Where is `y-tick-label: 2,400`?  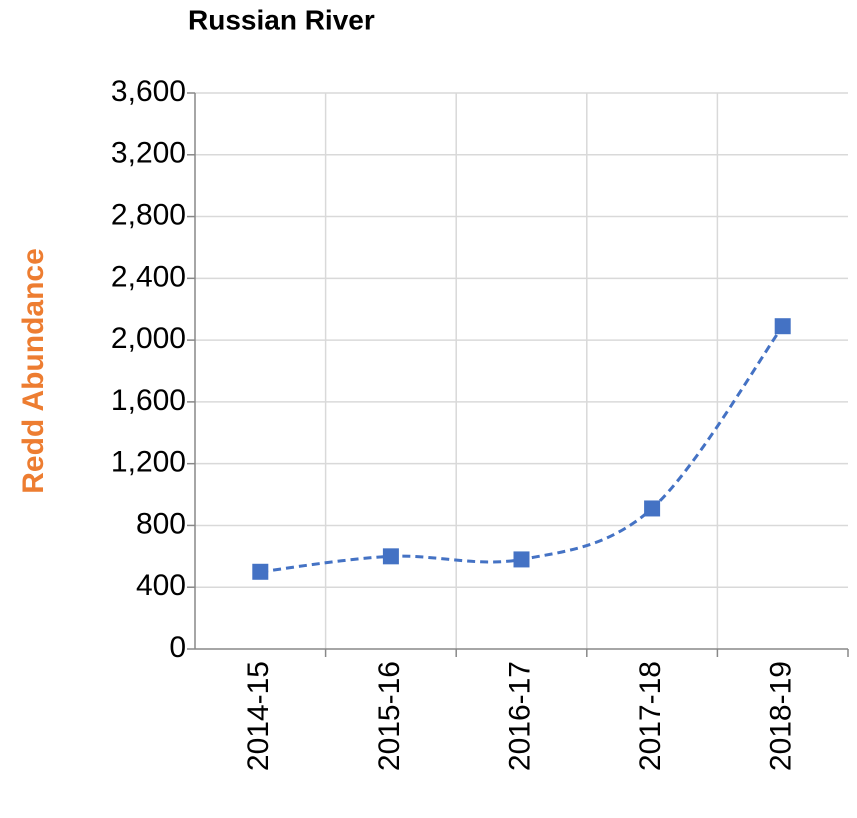 y-tick-label: 2,400 is located at coordinates (148, 276).